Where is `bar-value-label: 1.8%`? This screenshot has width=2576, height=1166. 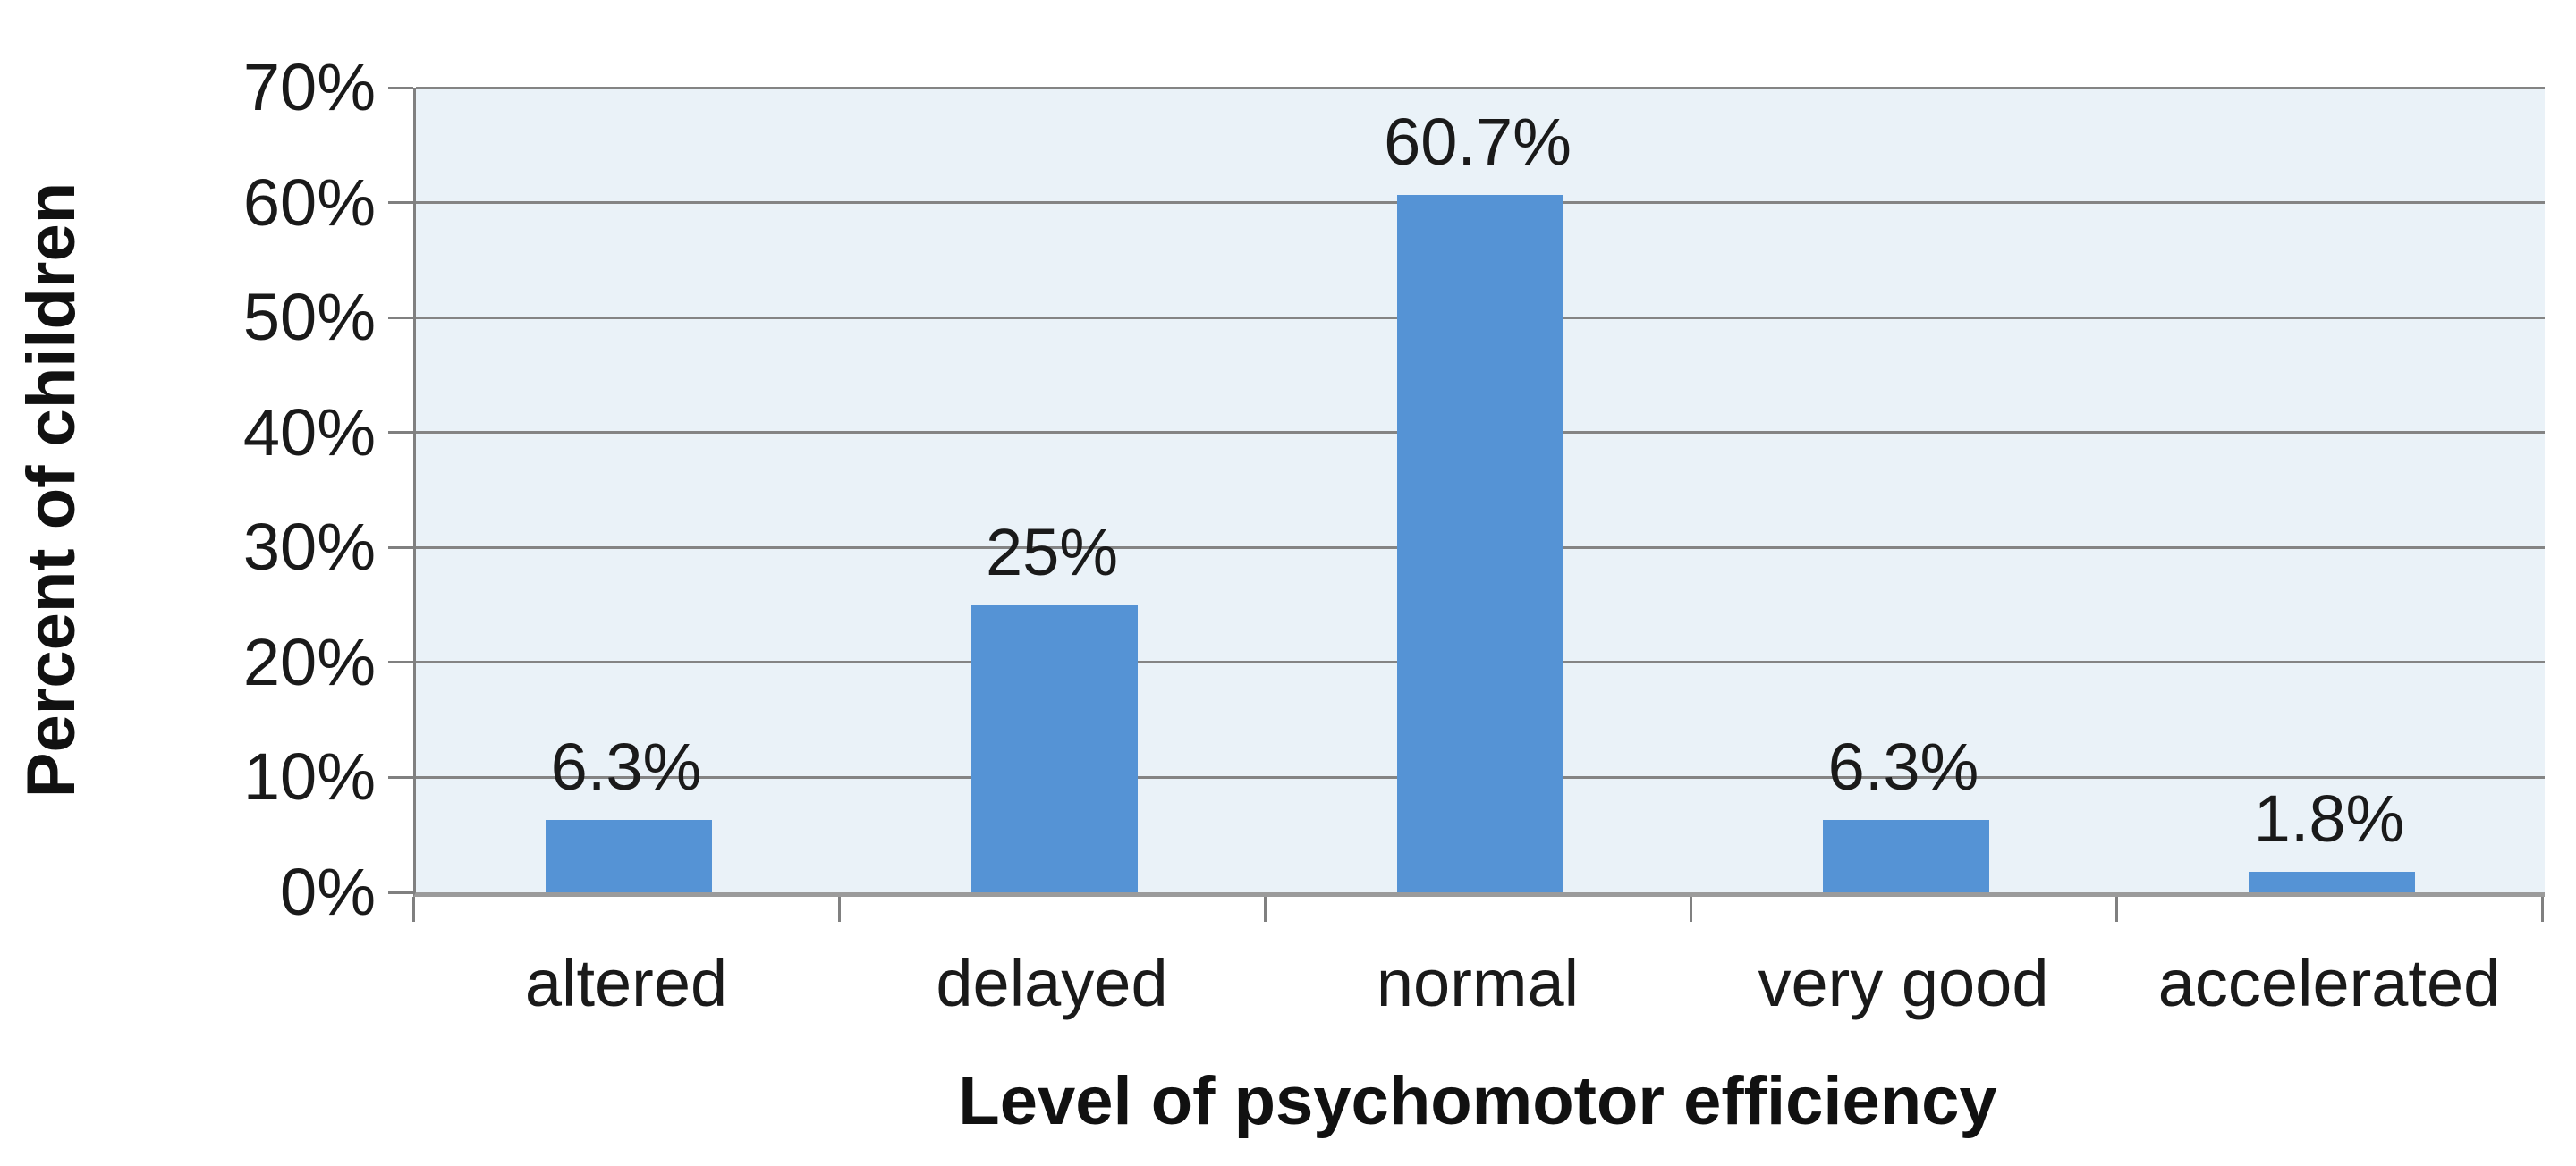
bar-value-label: 1.8% is located at coordinates (2329, 818).